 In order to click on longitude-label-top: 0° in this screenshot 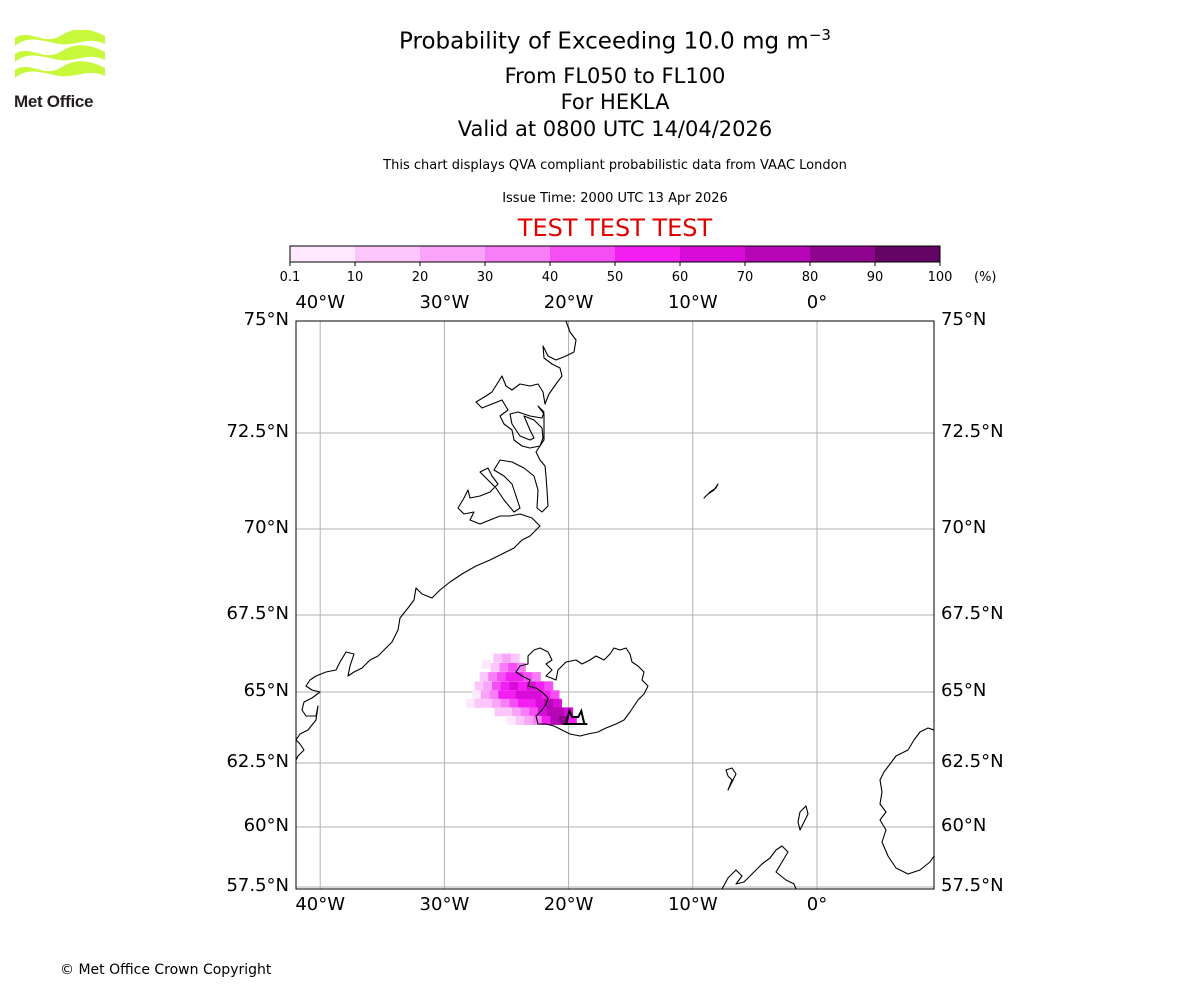, I will do `click(817, 302)`.